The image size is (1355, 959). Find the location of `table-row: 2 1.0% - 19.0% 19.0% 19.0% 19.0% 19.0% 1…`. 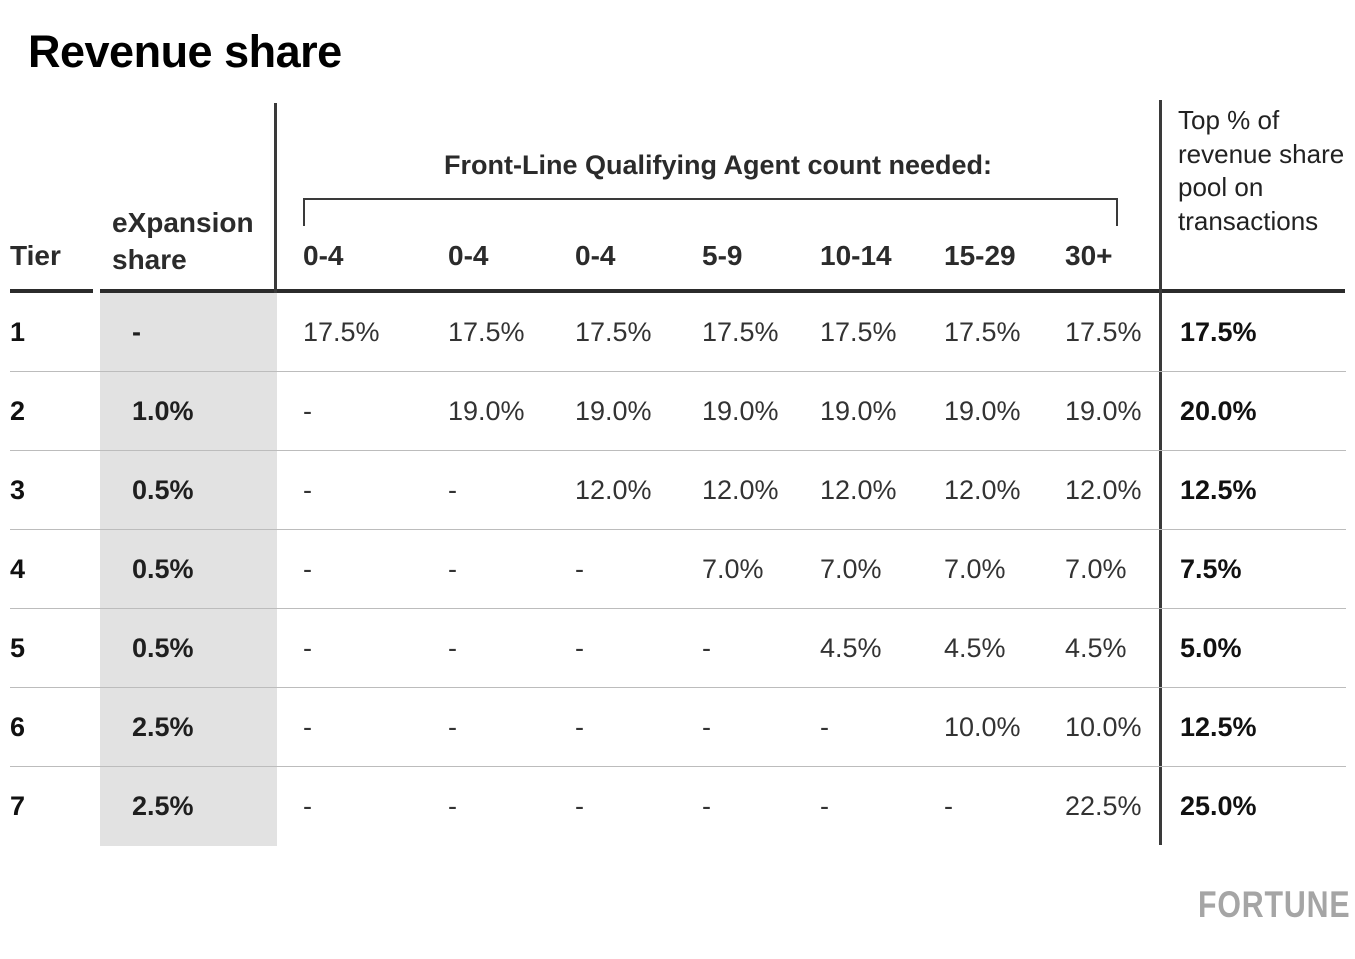

table-row: 2 1.0% - 19.0% 19.0% 19.0% 19.0% 19.0% 1… is located at coordinates (678, 411).